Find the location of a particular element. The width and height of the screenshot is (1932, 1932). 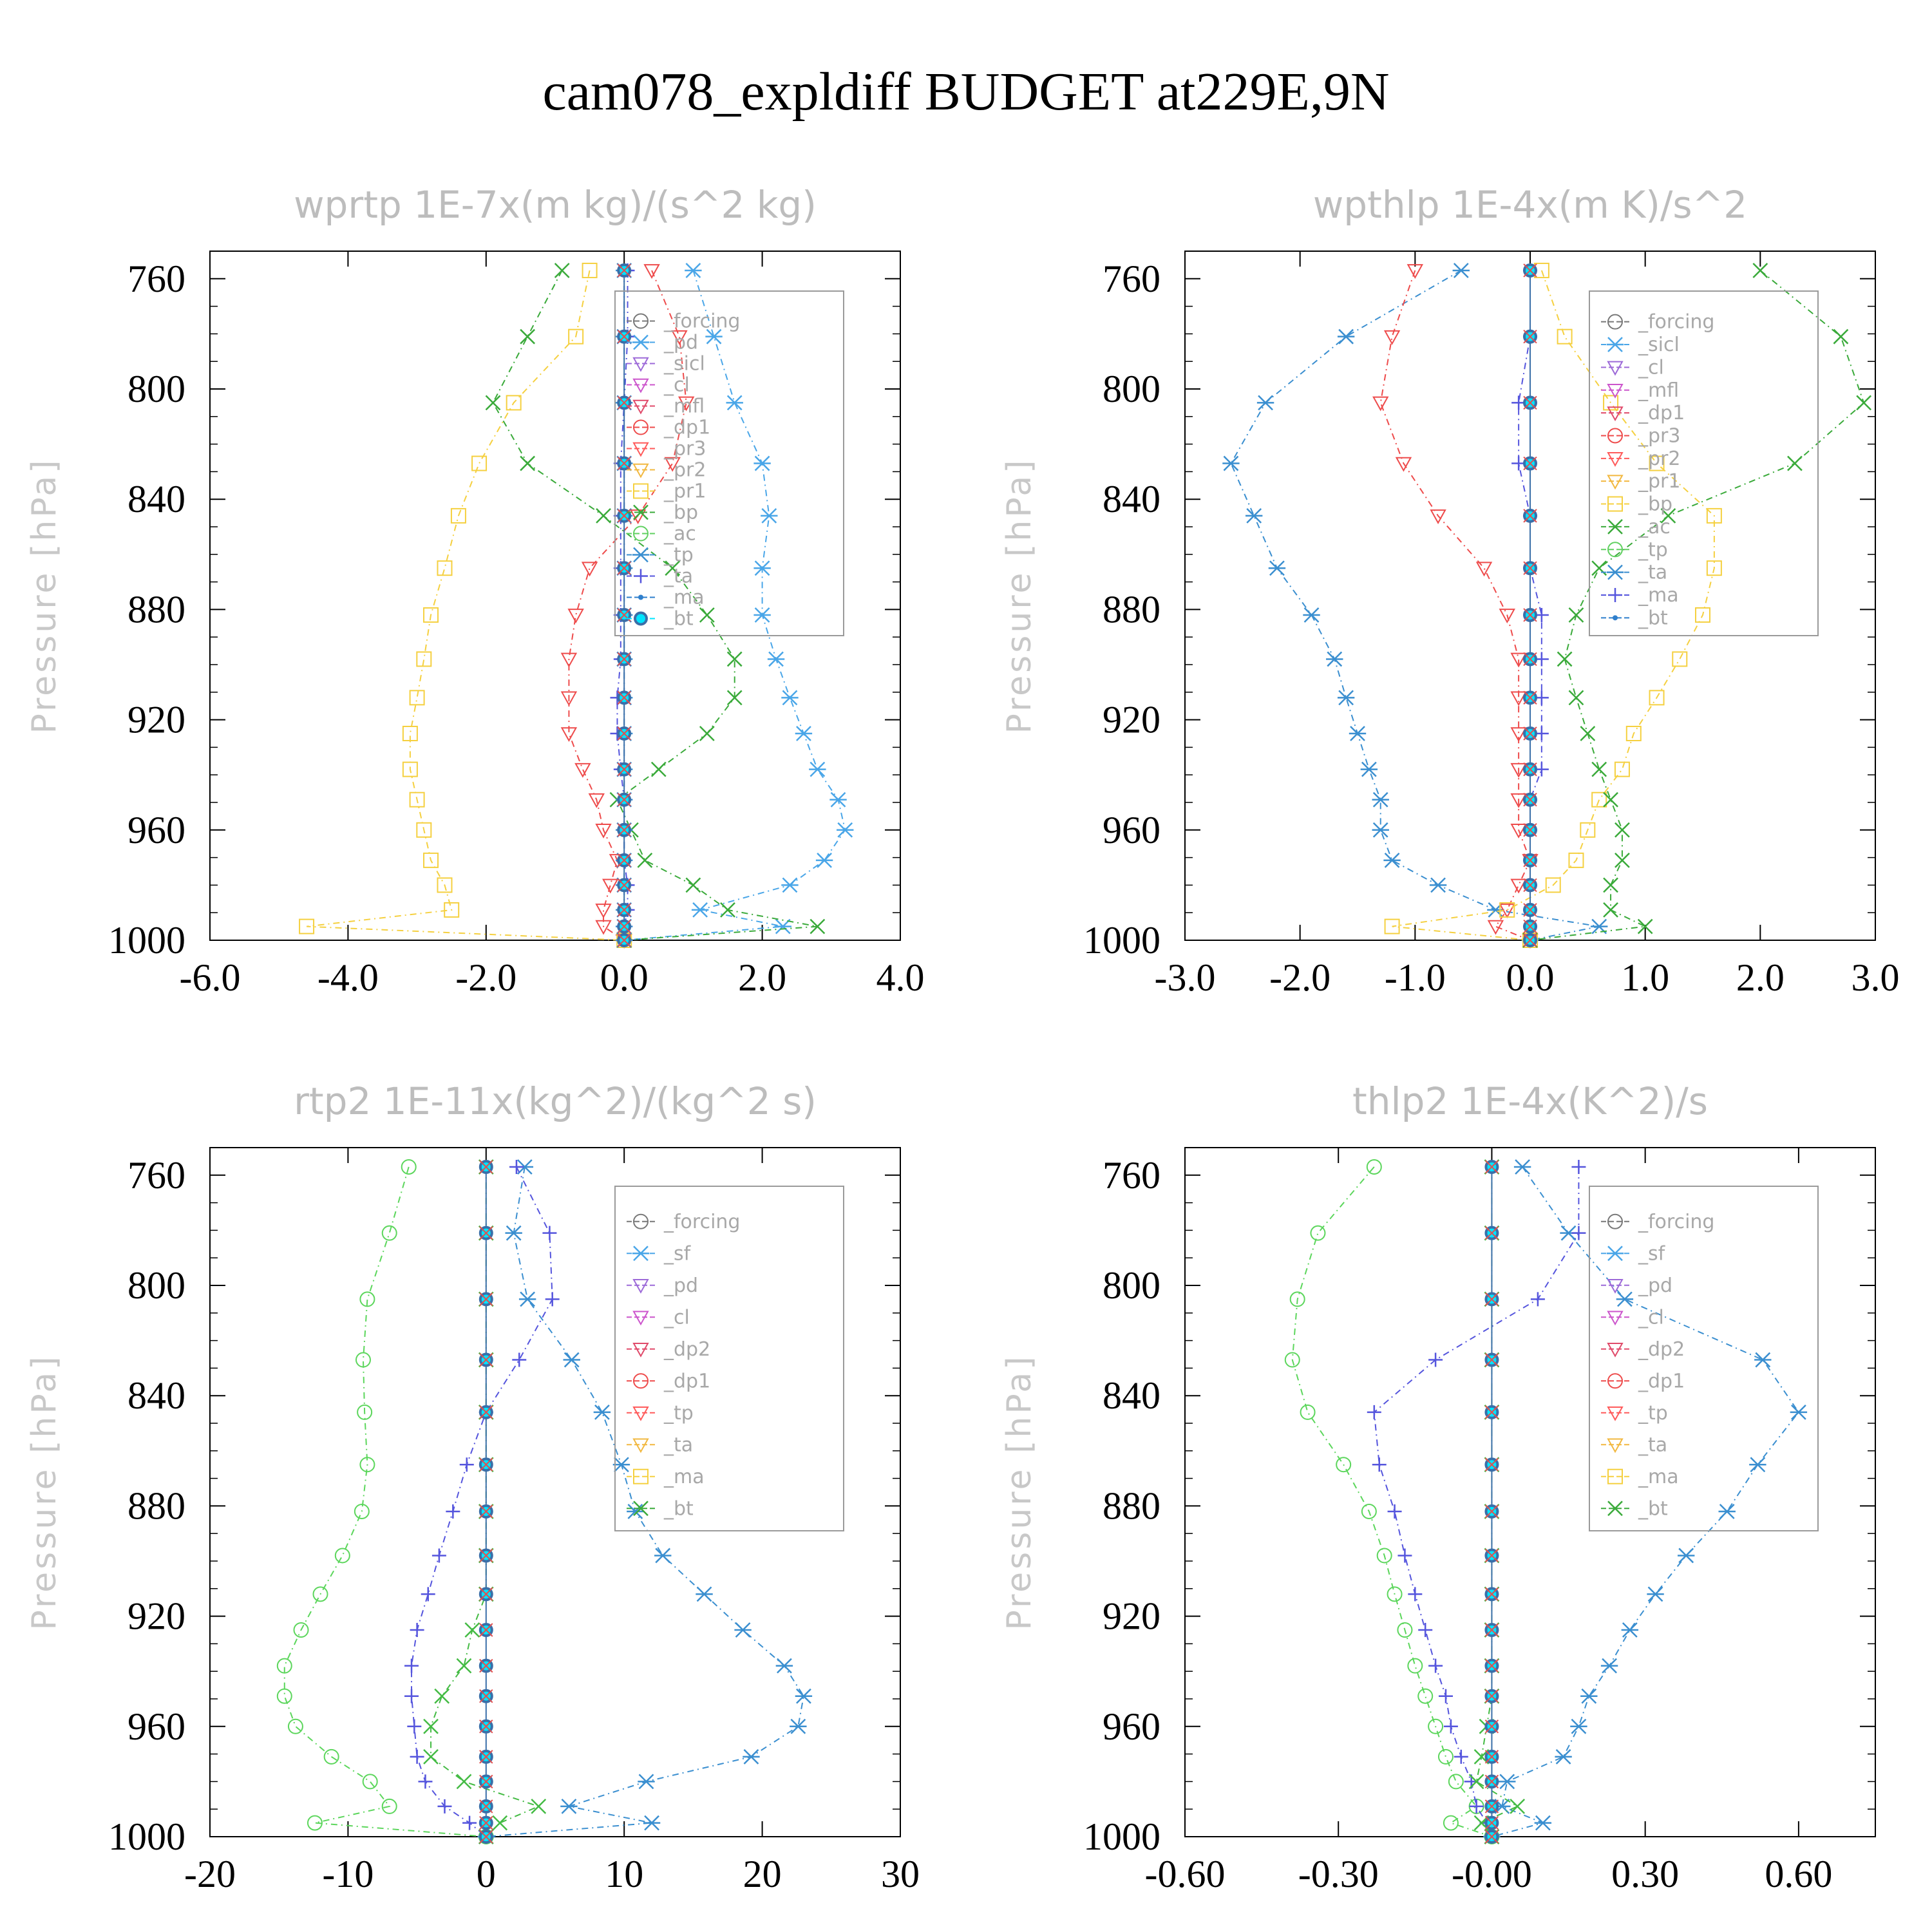

x-tick-label: 10 is located at coordinates (624, 1874).